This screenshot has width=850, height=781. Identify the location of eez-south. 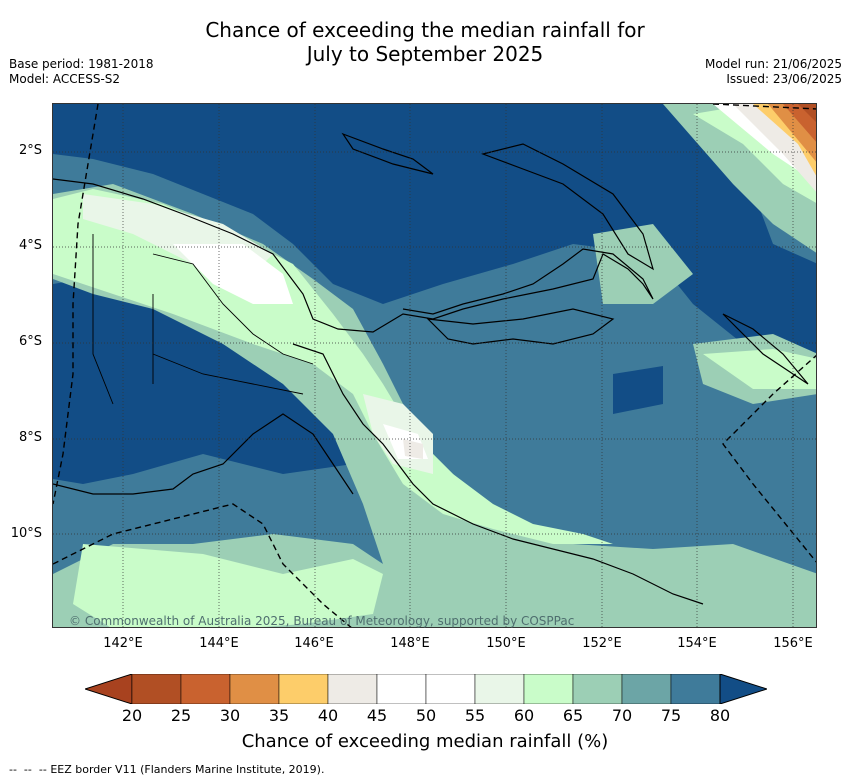
(202, 565).